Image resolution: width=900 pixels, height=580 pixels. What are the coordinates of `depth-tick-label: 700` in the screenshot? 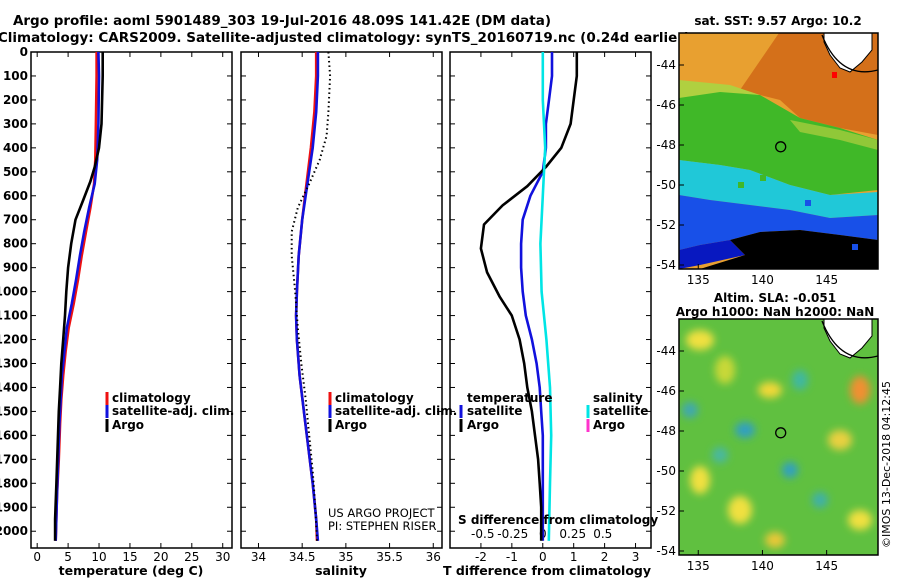 It's located at (15, 220).